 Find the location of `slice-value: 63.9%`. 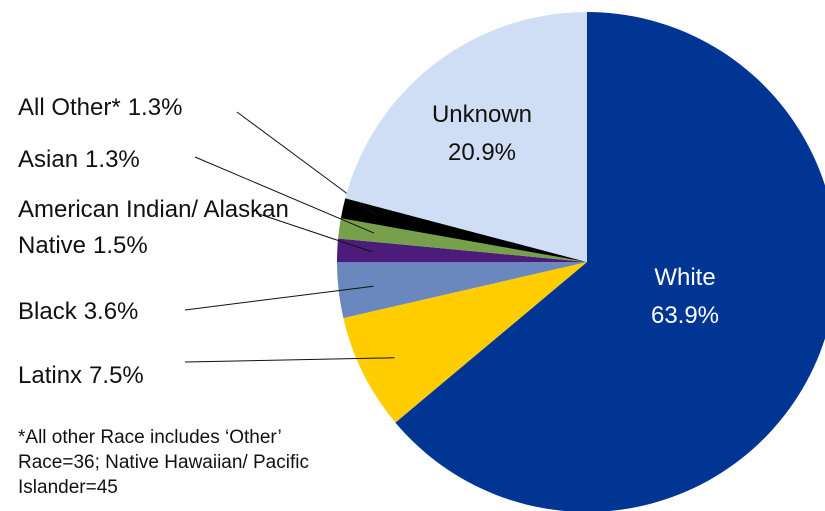

slice-value: 63.9% is located at coordinates (685, 315).